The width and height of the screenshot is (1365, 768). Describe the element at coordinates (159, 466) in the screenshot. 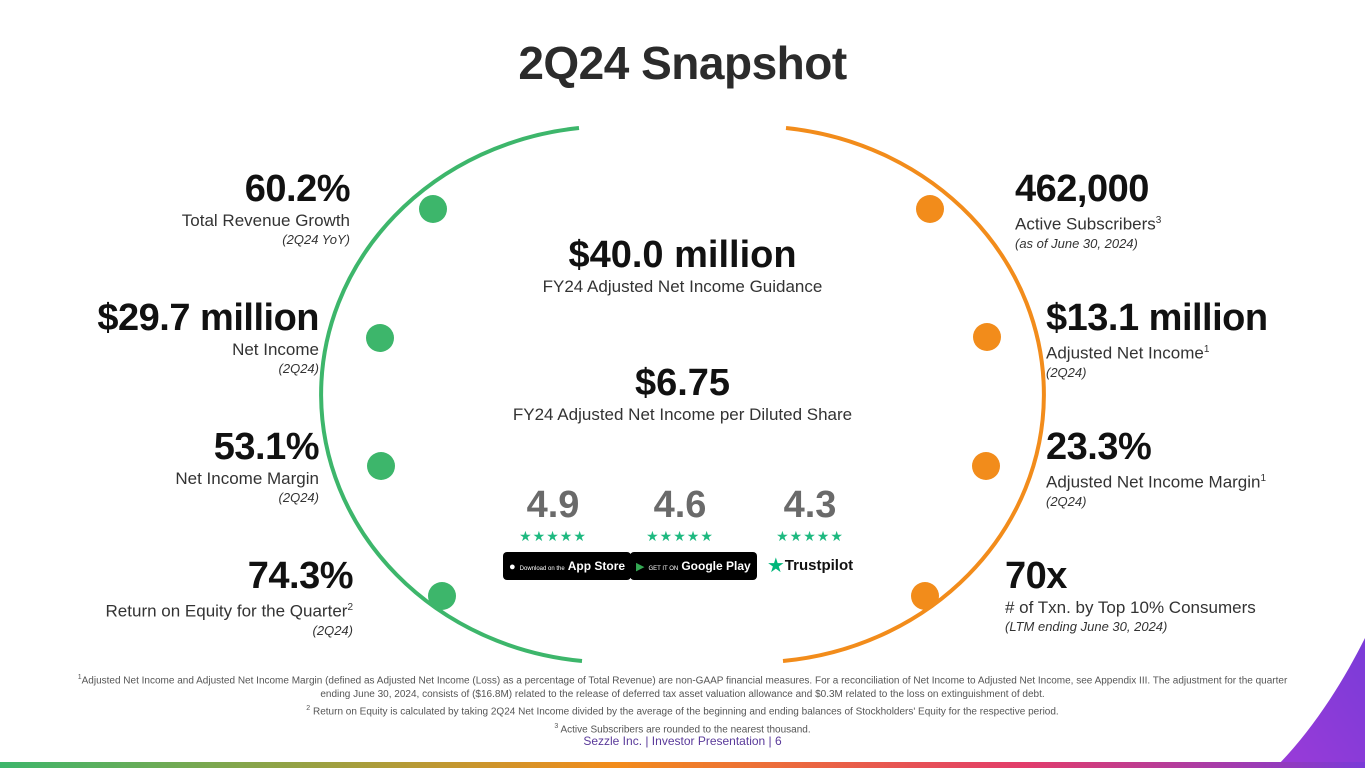

I see `metric-net-income-margin: 53.1% Net Income Margin (2Q24)` at that location.